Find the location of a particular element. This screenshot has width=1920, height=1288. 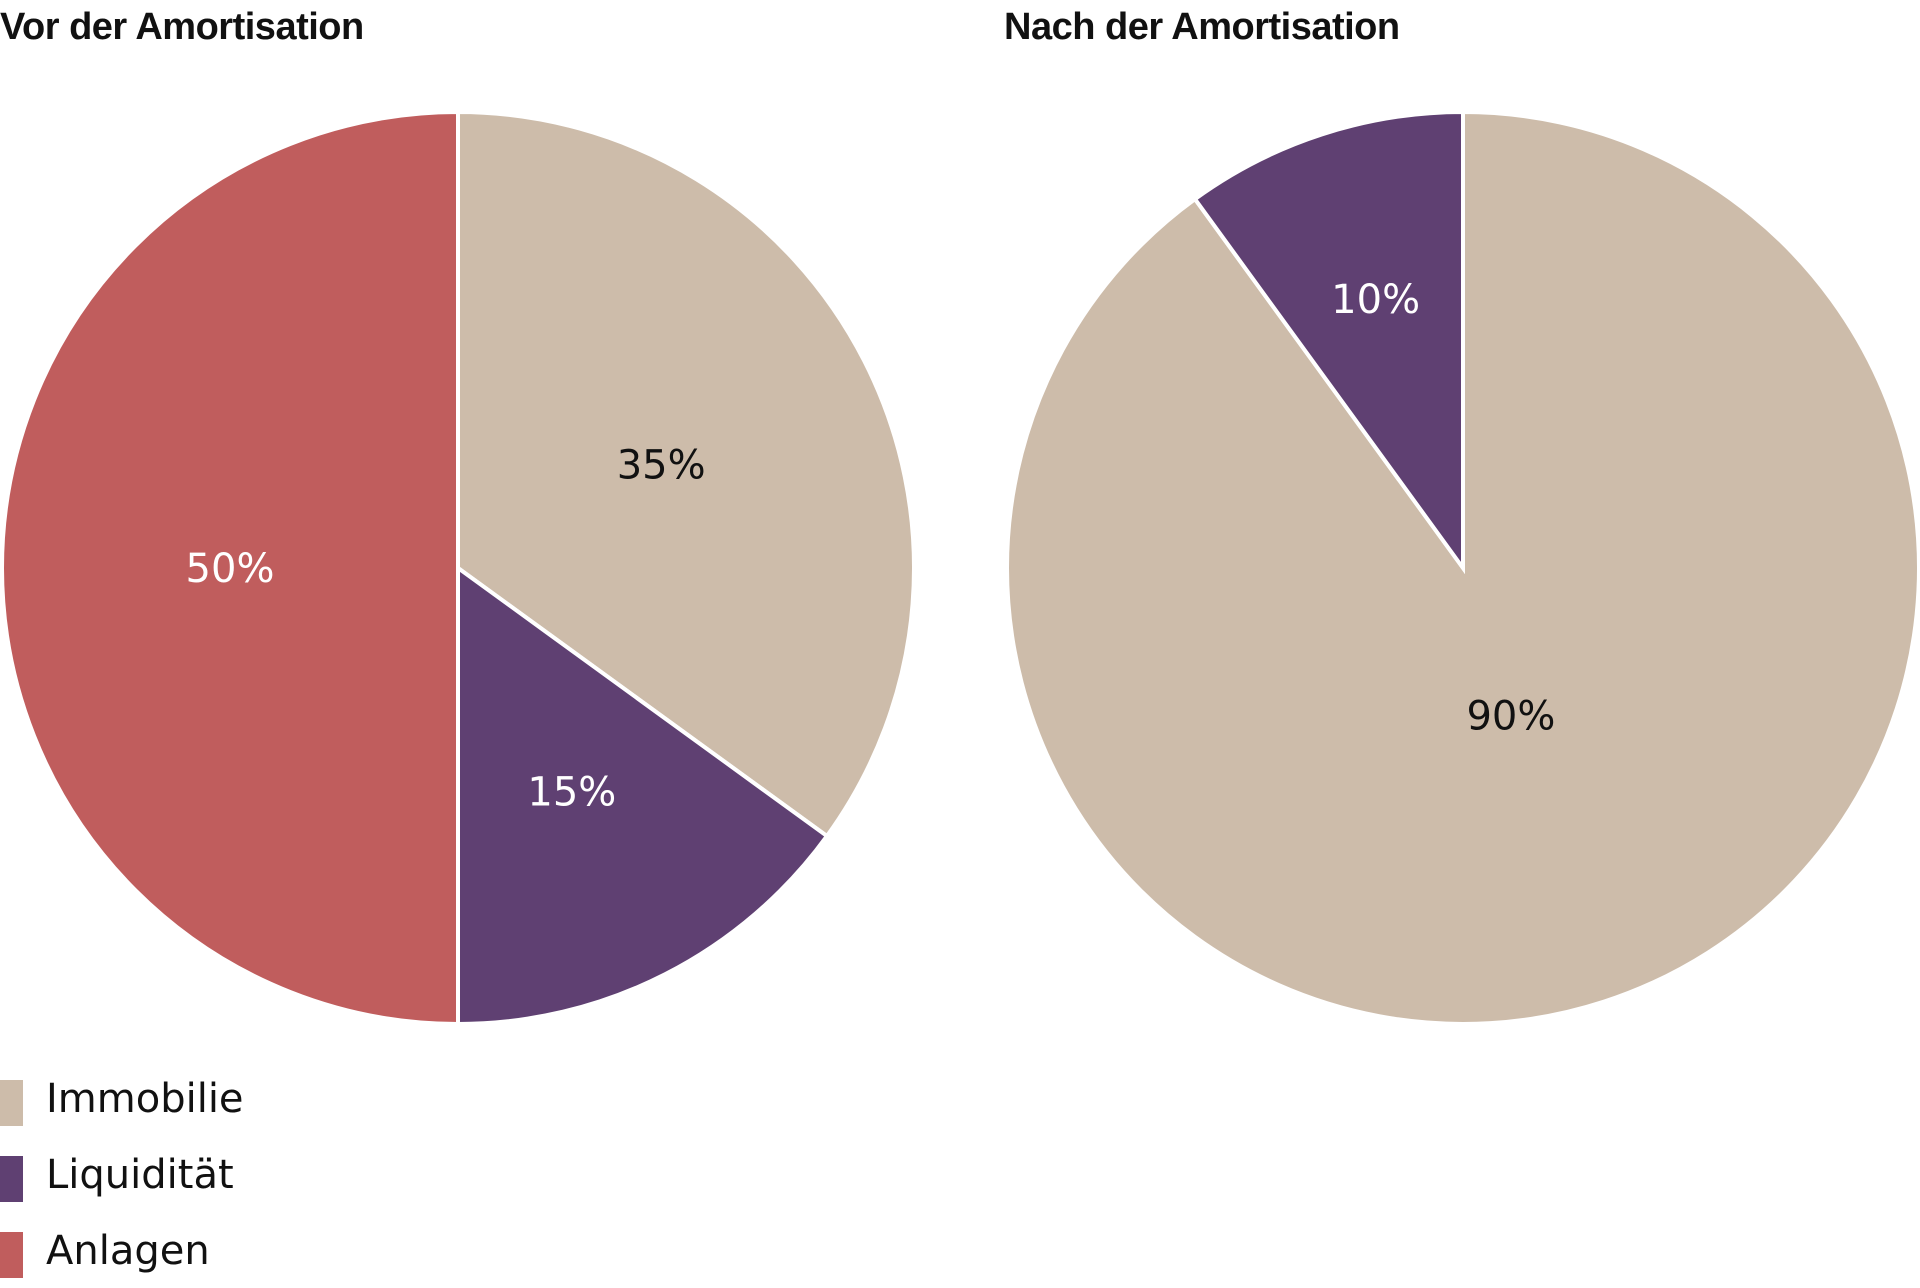

legend-label: Immobilie is located at coordinates (145, 1099).